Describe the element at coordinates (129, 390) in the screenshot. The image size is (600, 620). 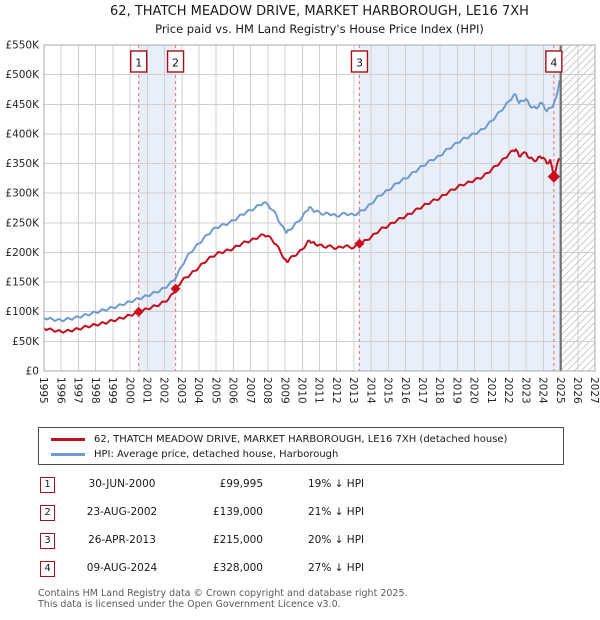
I see `x-axis-tick-label: 2000` at that location.